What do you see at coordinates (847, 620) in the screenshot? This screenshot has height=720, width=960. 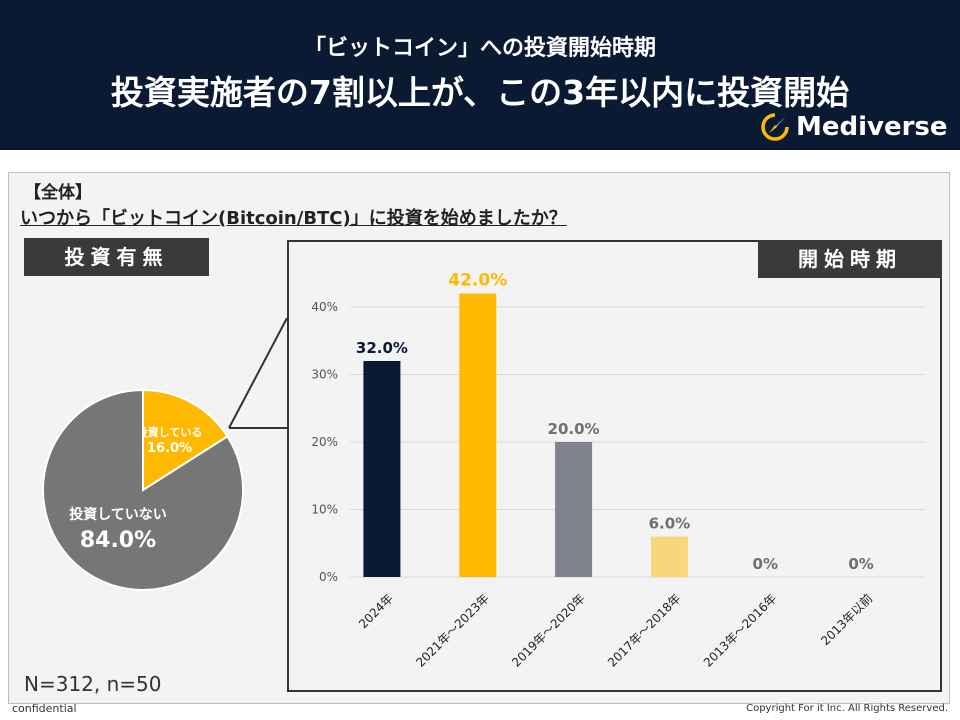 I see `x-tick-label: 2013年以前` at bounding box center [847, 620].